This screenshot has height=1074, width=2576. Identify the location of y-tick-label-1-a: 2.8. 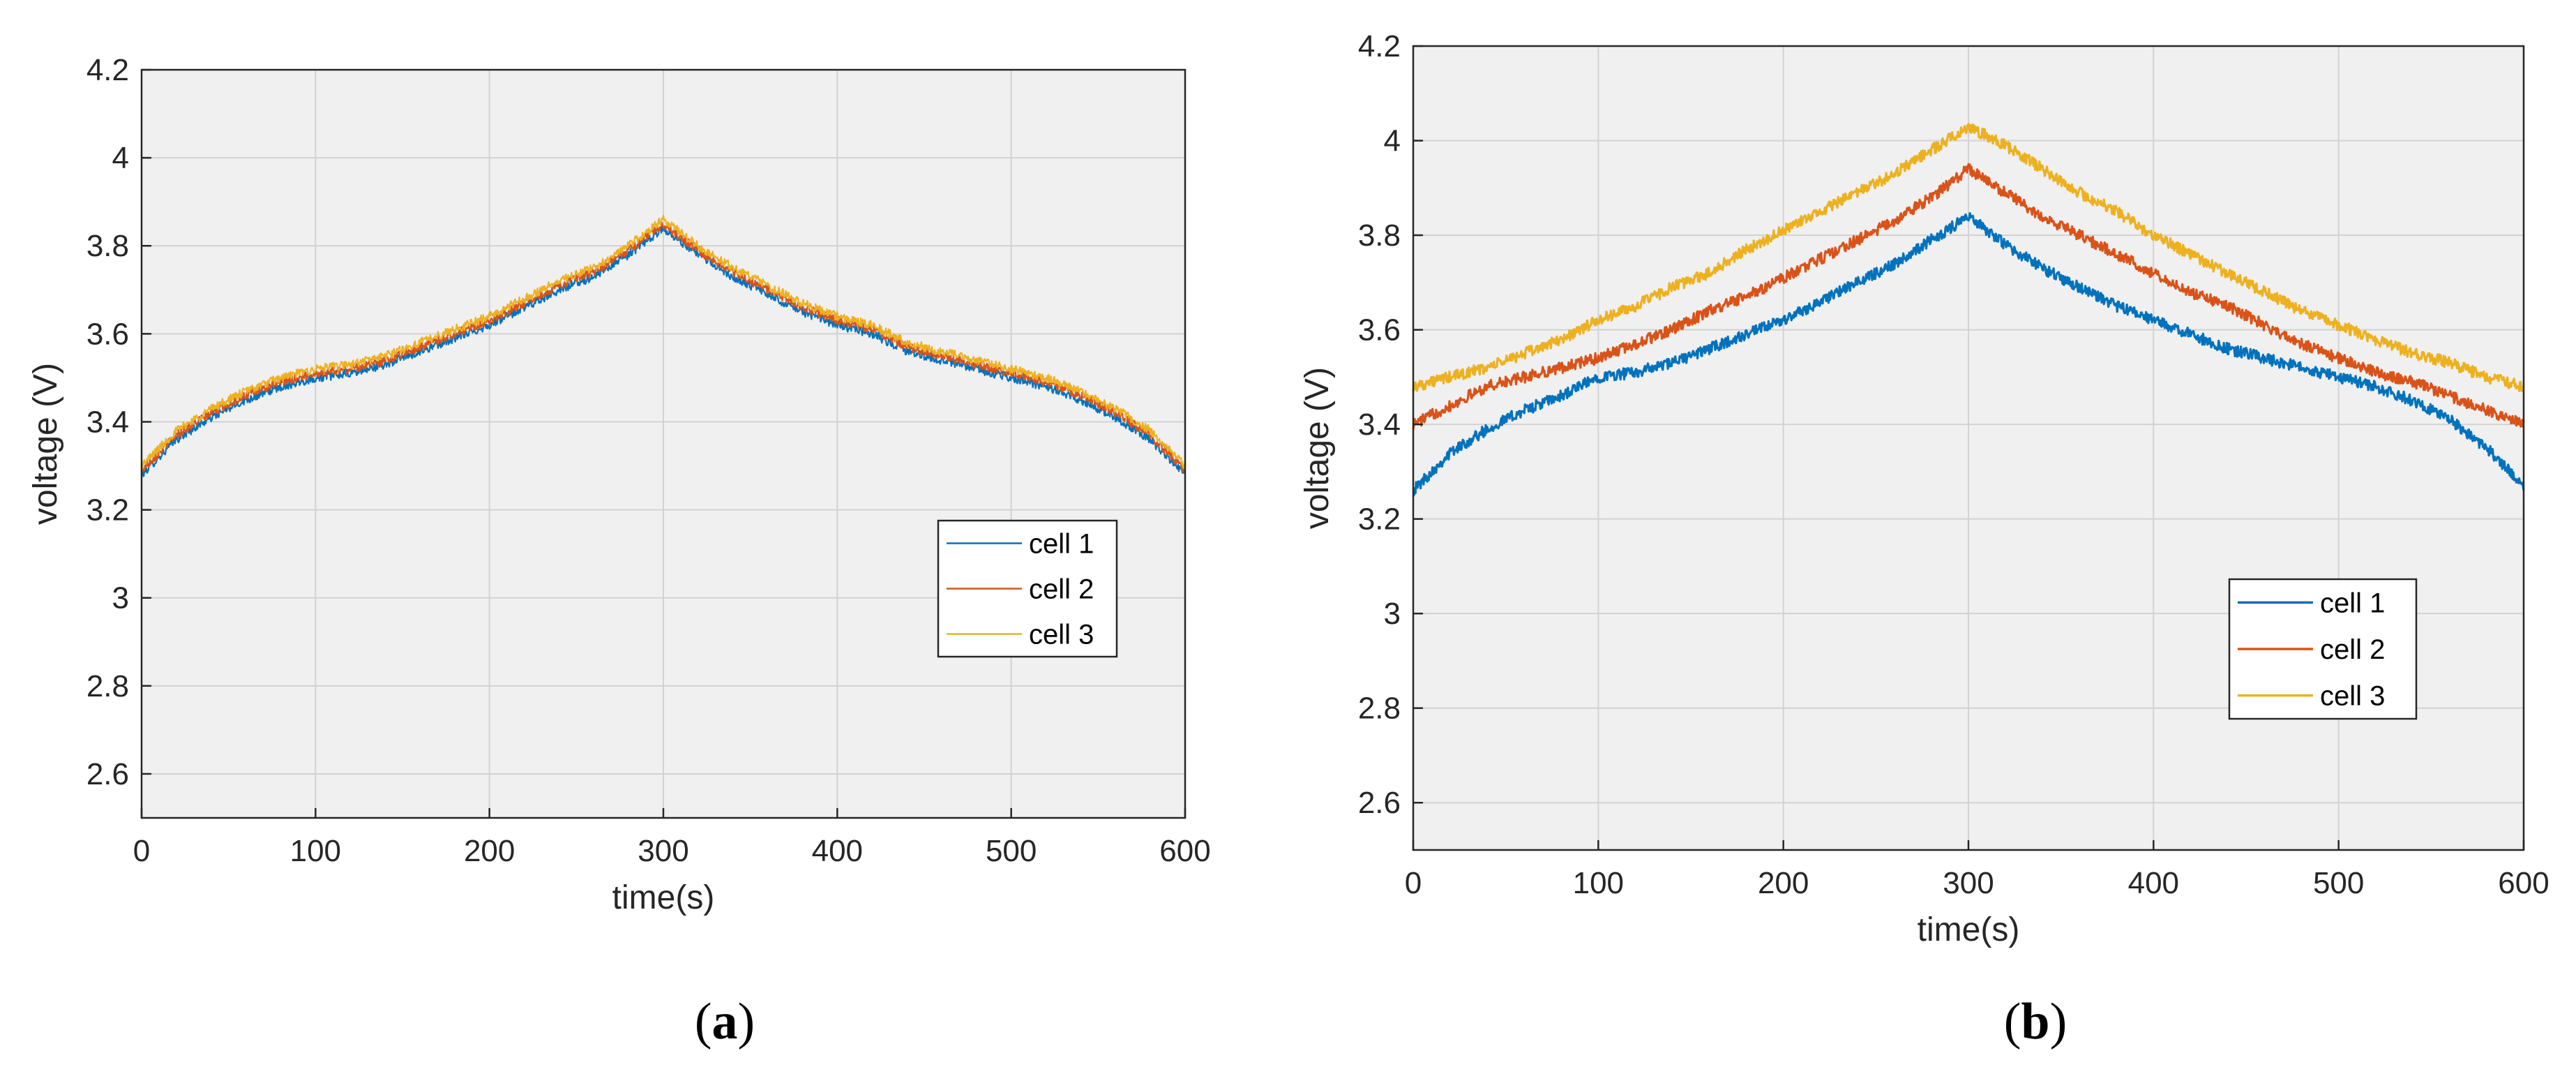
(107, 686).